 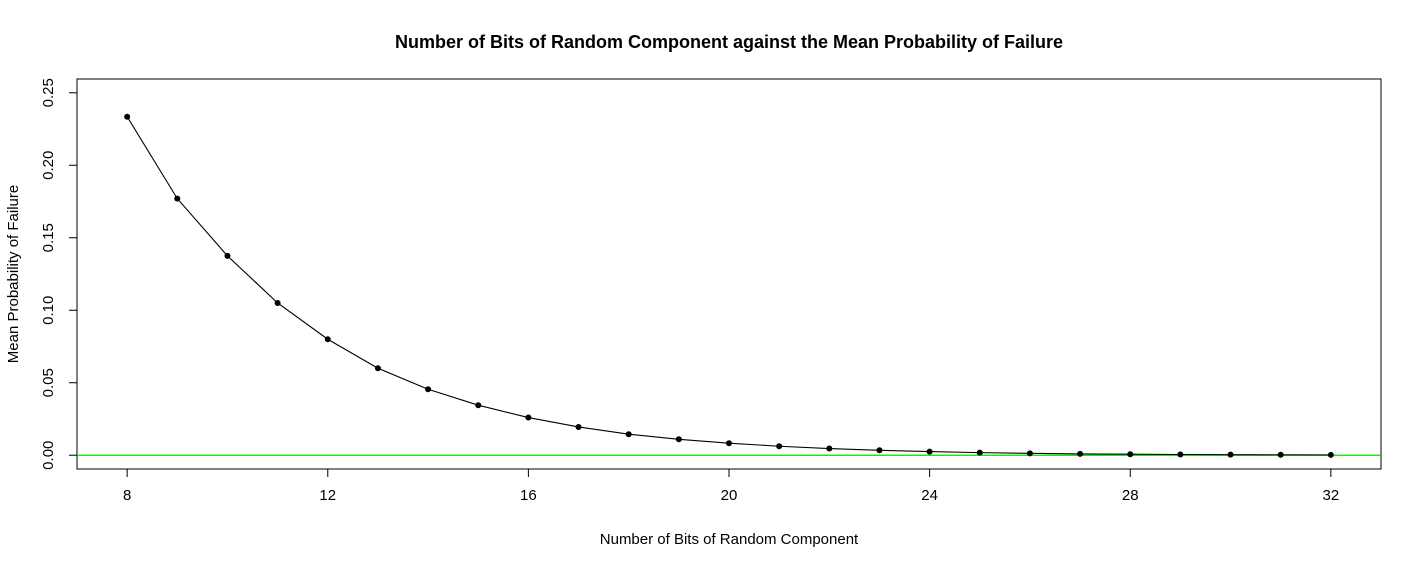 What do you see at coordinates (13, 274) in the screenshot?
I see `y-axis-label: Mean Probability of Failure` at bounding box center [13, 274].